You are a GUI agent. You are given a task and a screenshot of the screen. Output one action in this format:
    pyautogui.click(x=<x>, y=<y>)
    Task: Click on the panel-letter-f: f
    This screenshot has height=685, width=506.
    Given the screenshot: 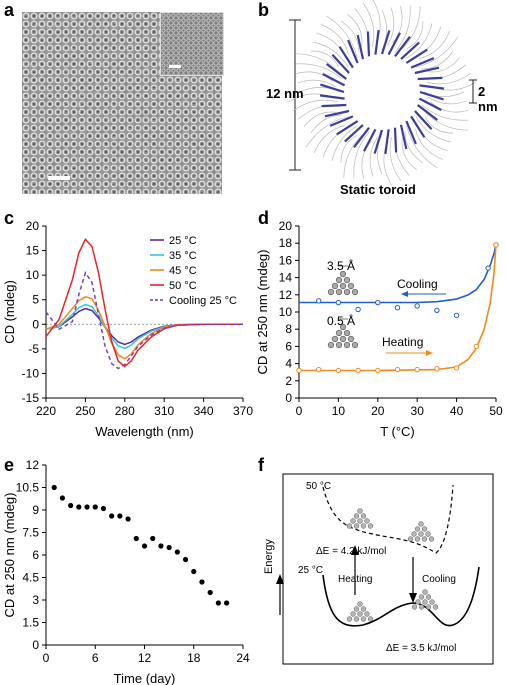 What is the action you would take?
    pyautogui.click(x=261, y=465)
    